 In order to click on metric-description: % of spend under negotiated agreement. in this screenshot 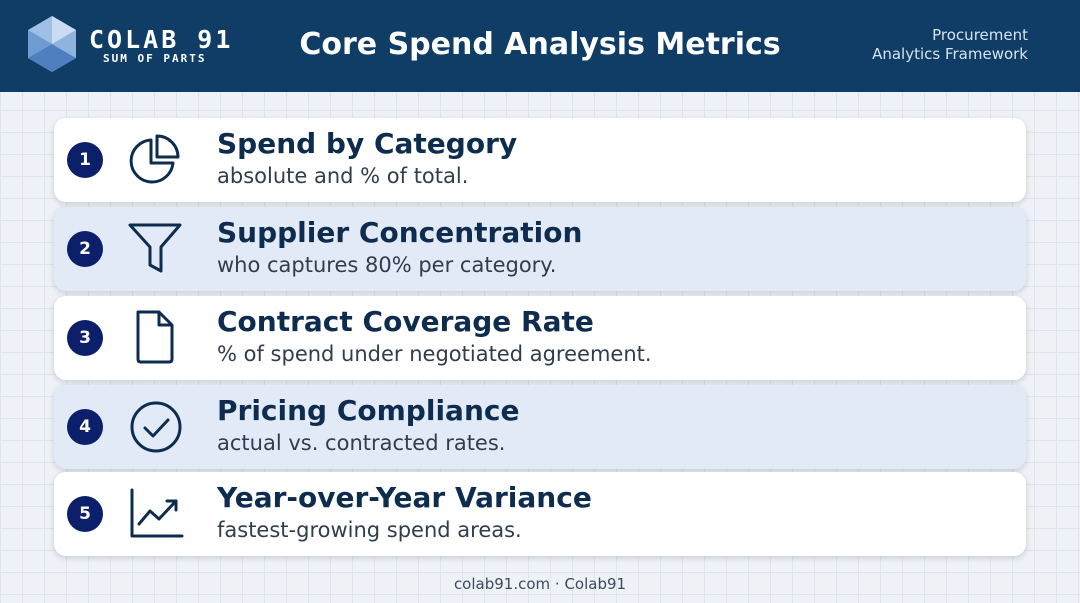, I will do `click(434, 354)`.